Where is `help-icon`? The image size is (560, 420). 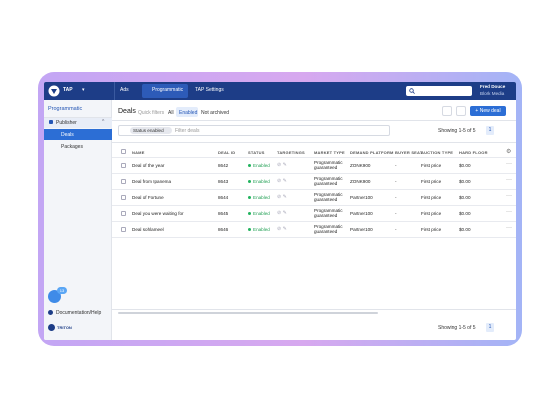
help-icon is located at coordinates (50, 312).